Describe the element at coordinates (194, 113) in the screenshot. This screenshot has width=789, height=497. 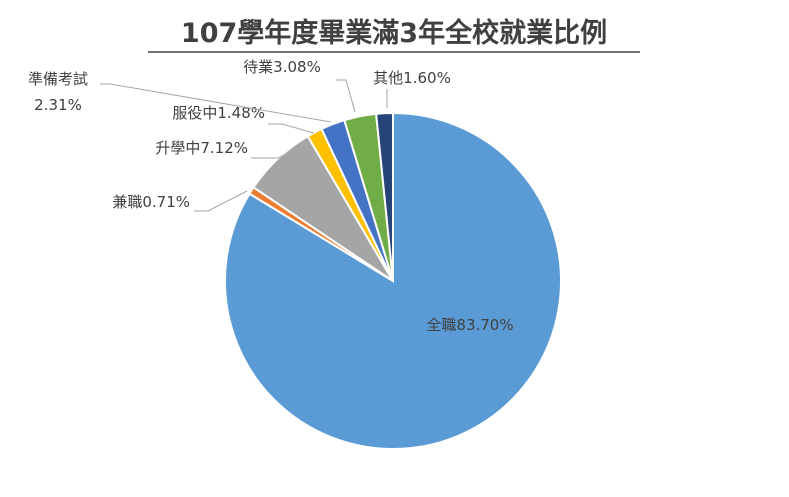
I see `label-category: 服役中` at that location.